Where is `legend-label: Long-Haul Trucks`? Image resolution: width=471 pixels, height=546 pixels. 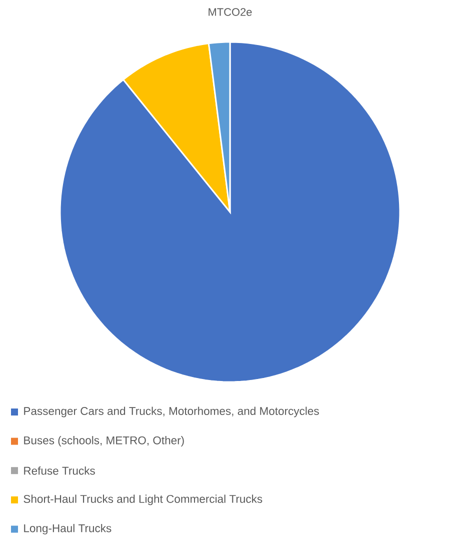
legend-label: Long-Haul Trucks is located at coordinates (68, 529).